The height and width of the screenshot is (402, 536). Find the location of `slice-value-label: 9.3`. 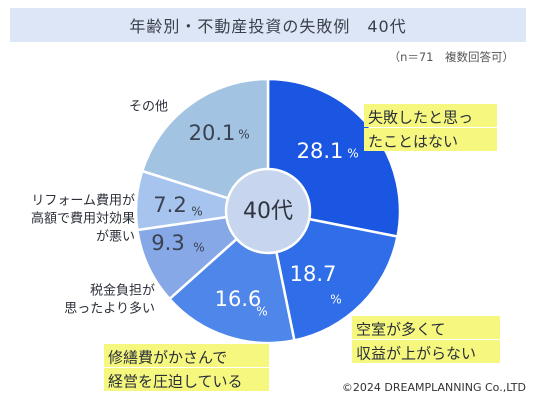

slice-value-label: 9.3 is located at coordinates (167, 243).